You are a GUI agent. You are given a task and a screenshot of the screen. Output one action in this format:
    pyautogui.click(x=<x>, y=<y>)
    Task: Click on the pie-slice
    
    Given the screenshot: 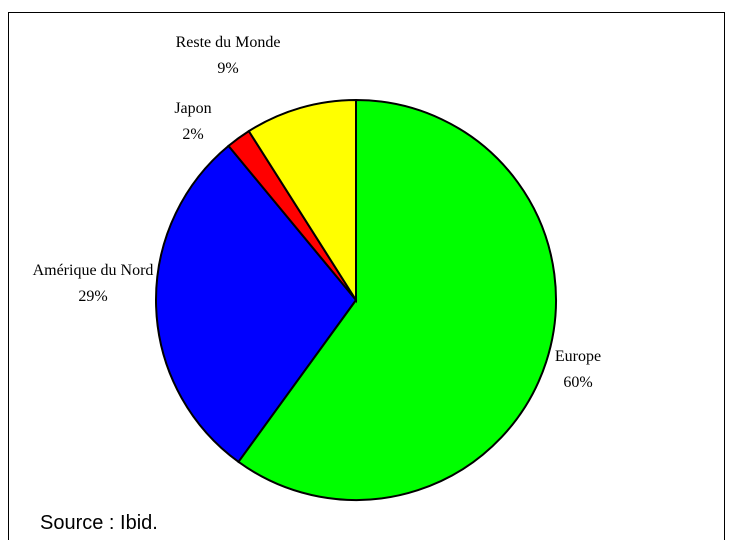 What is the action you would take?
    pyautogui.click(x=302, y=201)
    